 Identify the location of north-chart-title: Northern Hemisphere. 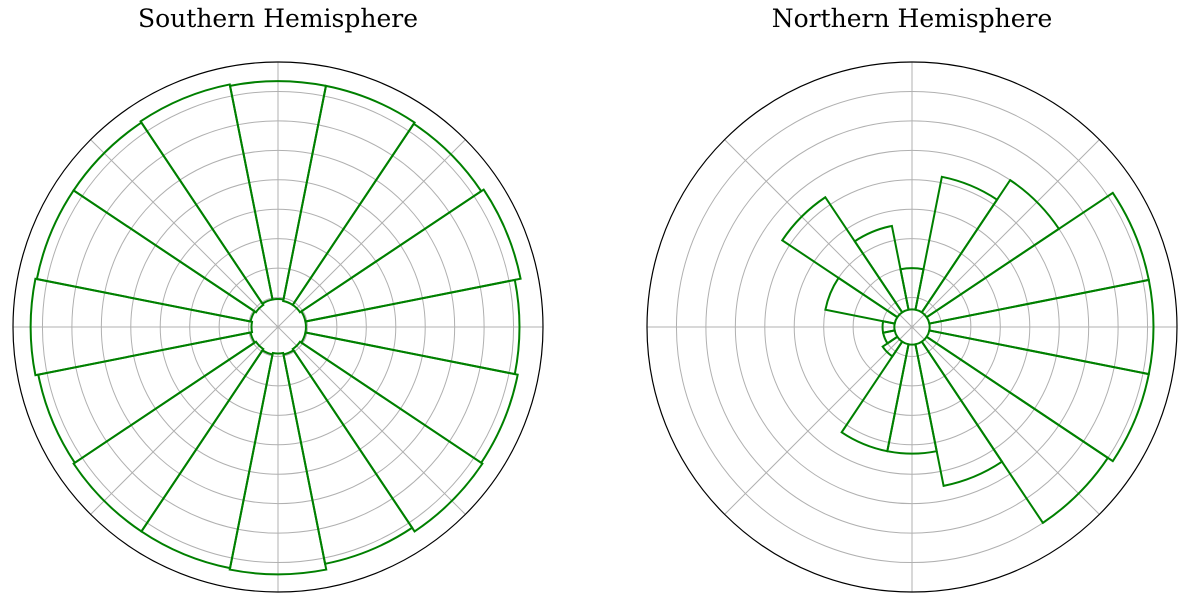
(912, 18).